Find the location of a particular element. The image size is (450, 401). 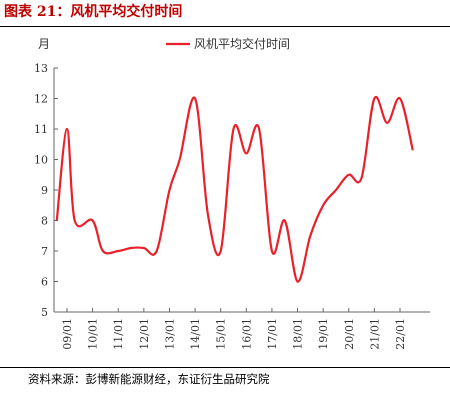

x-tick-label: 20/01 is located at coordinates (349, 334).